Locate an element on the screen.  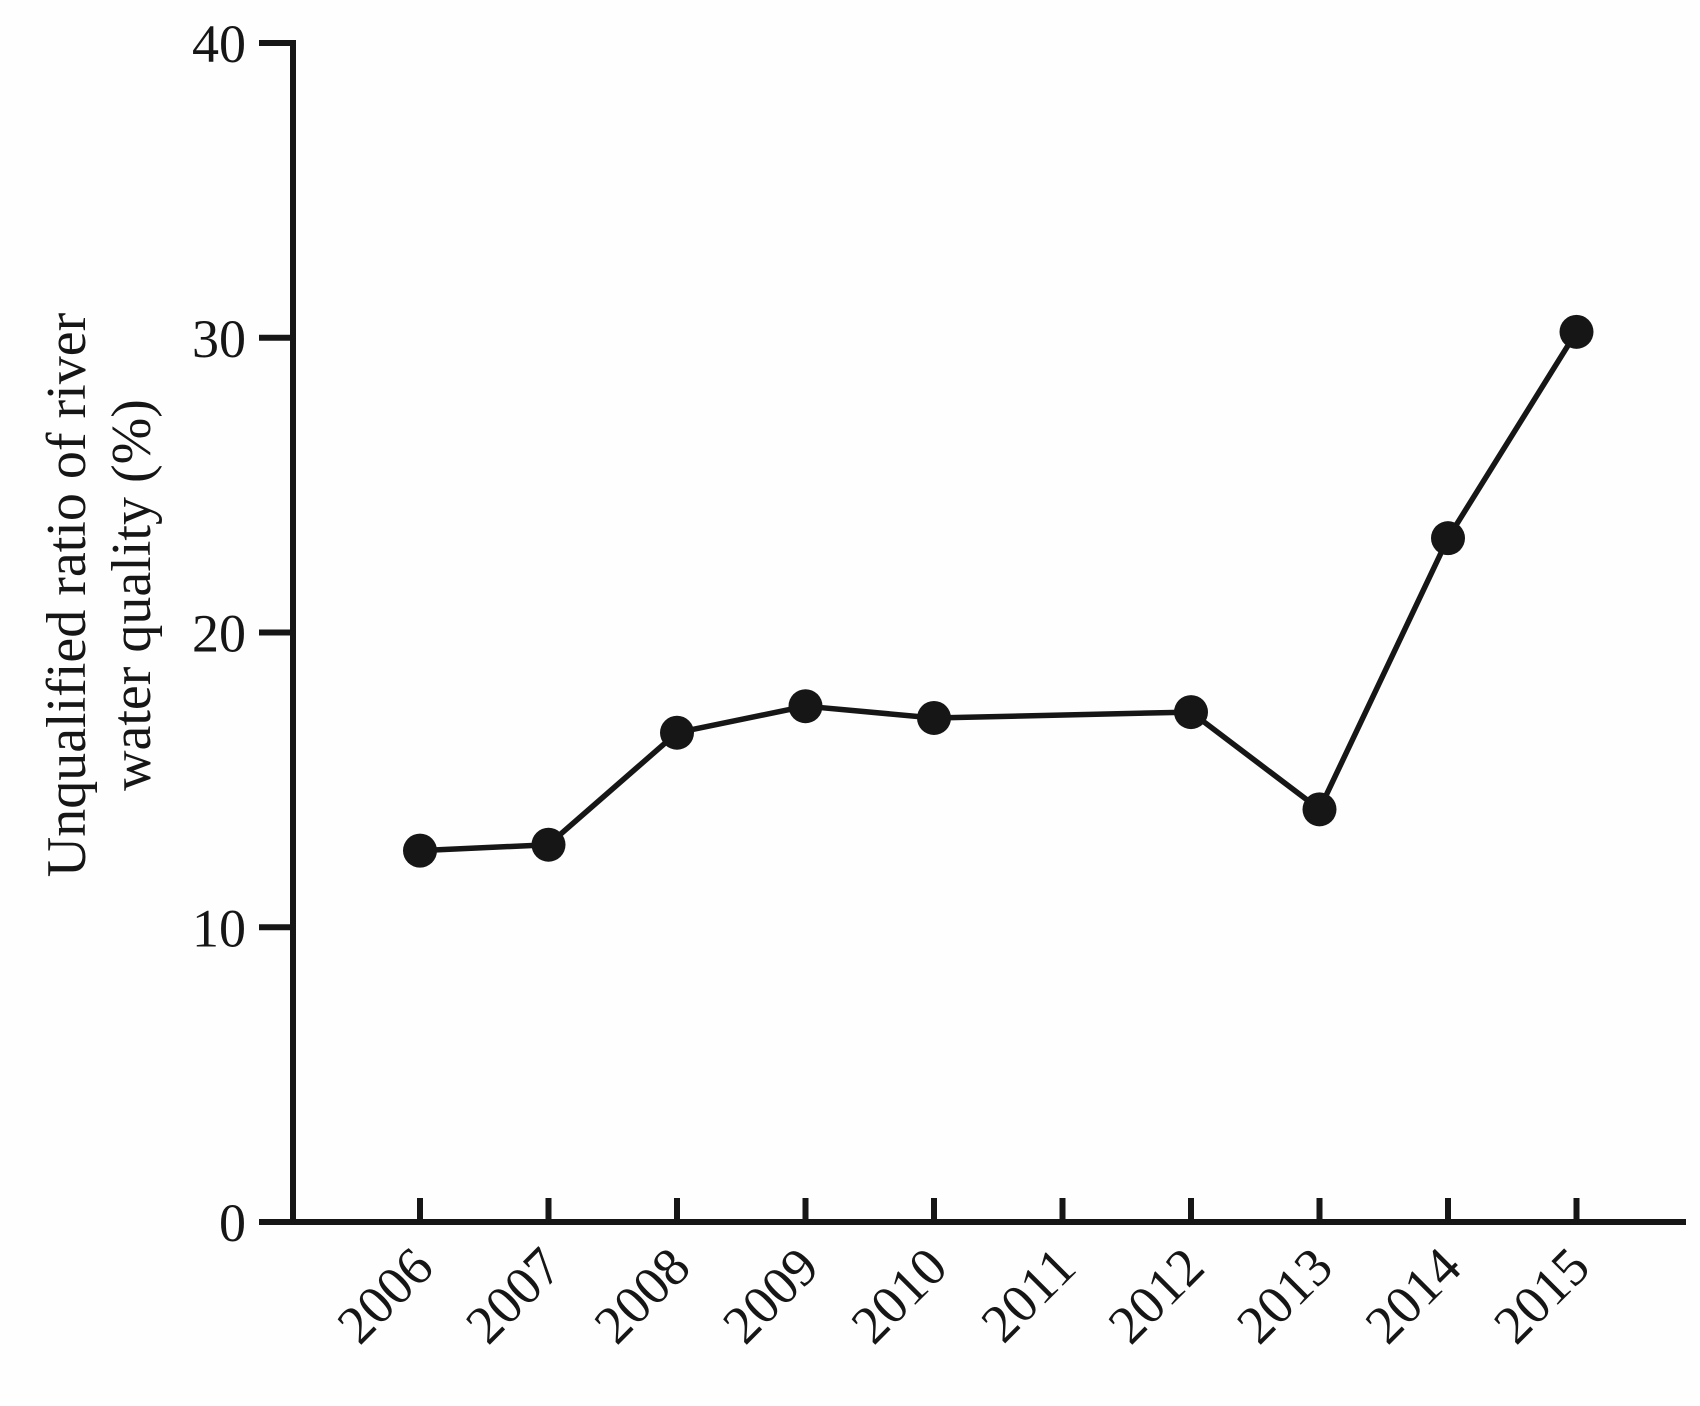
y-tick-label: 30 is located at coordinates (219, 339).